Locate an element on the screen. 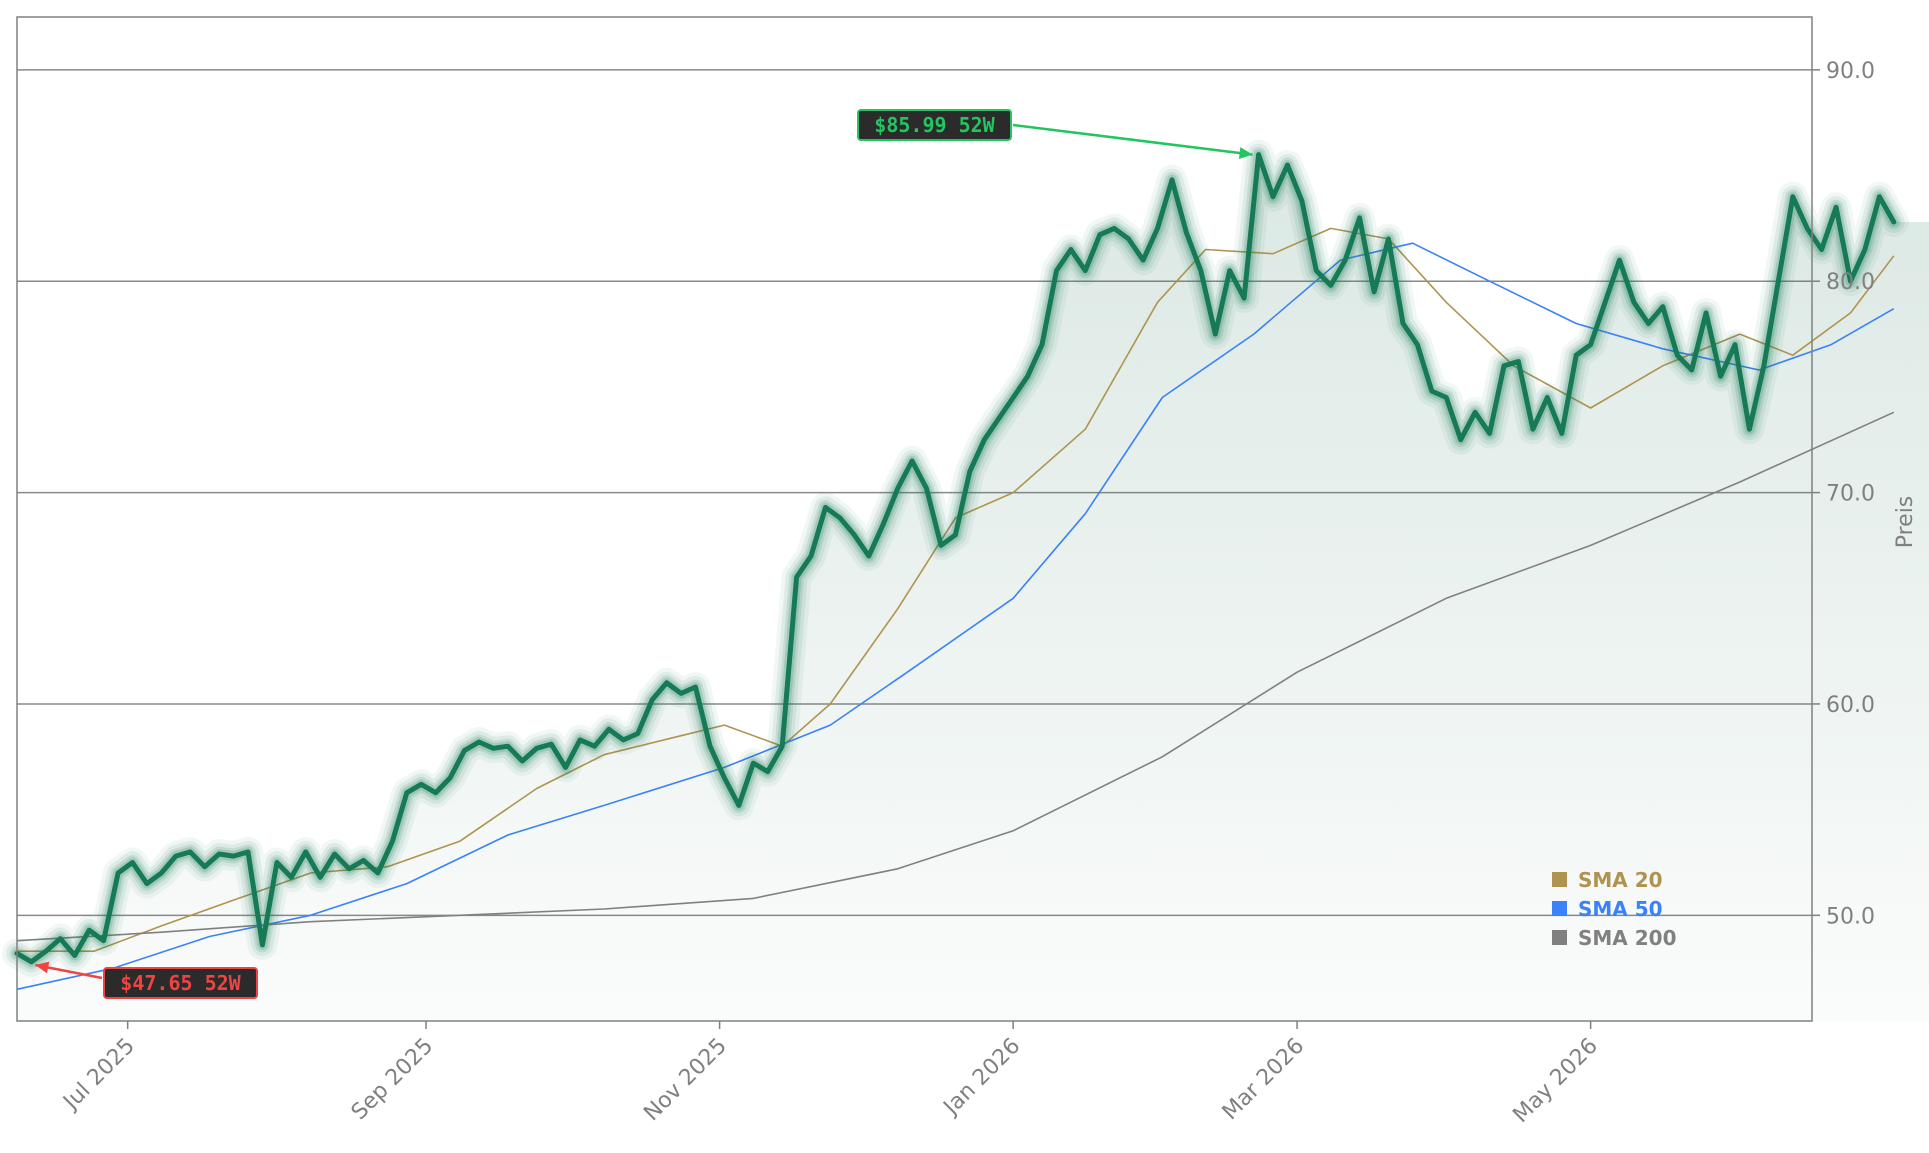 The height and width of the screenshot is (1153, 1929). x-tick-label: Sep 2025 is located at coordinates (393, 1080).